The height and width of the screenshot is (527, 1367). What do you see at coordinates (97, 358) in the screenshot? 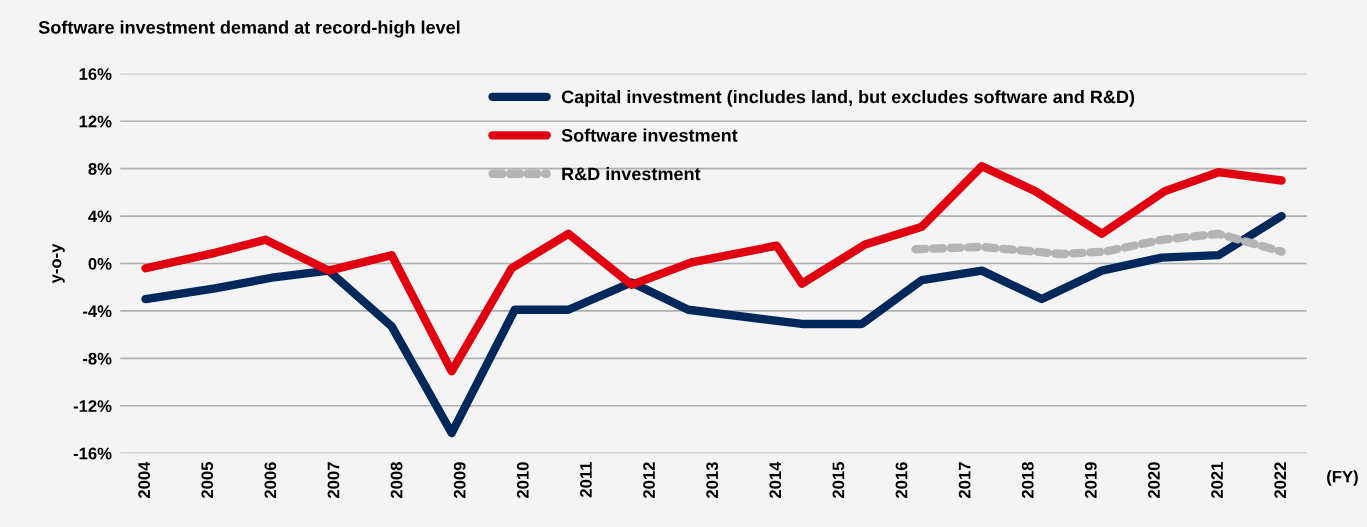
I see `y-tick-label: -8%` at bounding box center [97, 358].